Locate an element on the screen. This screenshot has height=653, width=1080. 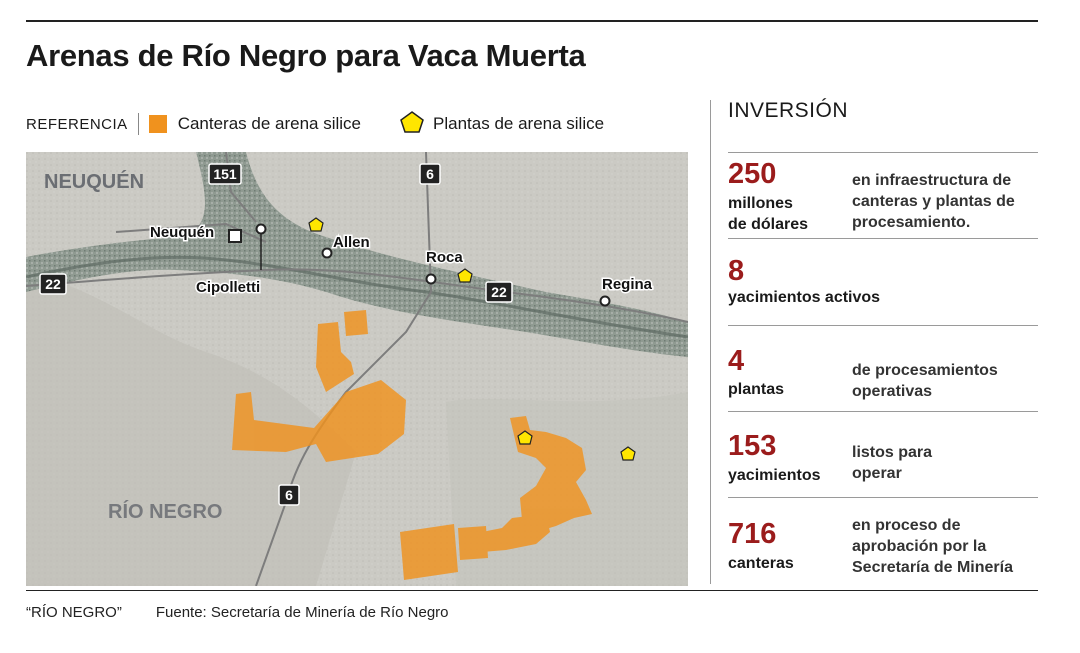
legend-reference-label: REFERENCIA is located at coordinates (77, 124).